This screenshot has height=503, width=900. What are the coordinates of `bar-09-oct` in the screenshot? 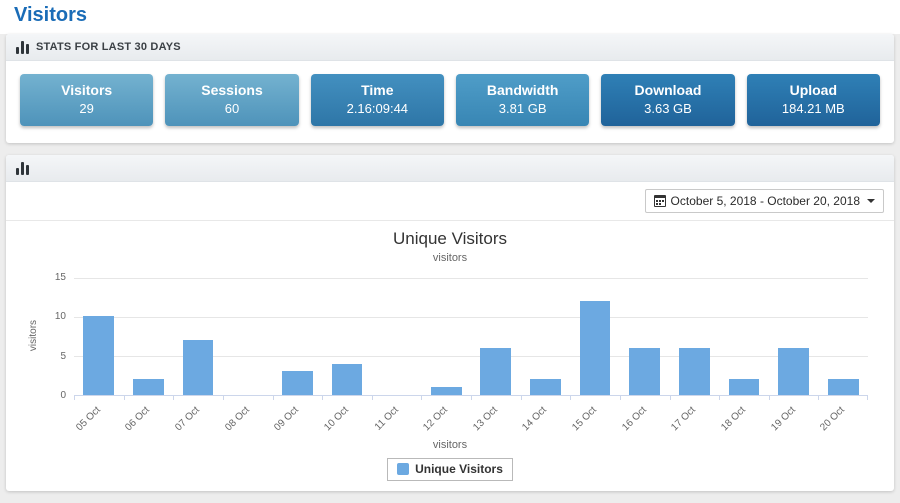 It's located at (297, 383).